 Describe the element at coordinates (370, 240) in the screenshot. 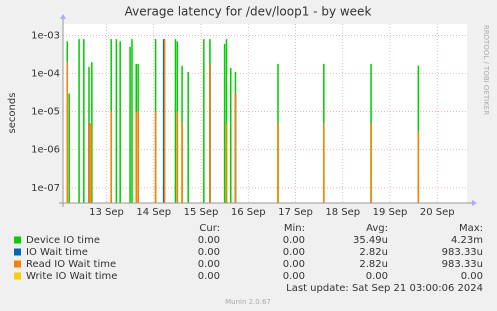

I see `legend-value: 35.49u` at that location.